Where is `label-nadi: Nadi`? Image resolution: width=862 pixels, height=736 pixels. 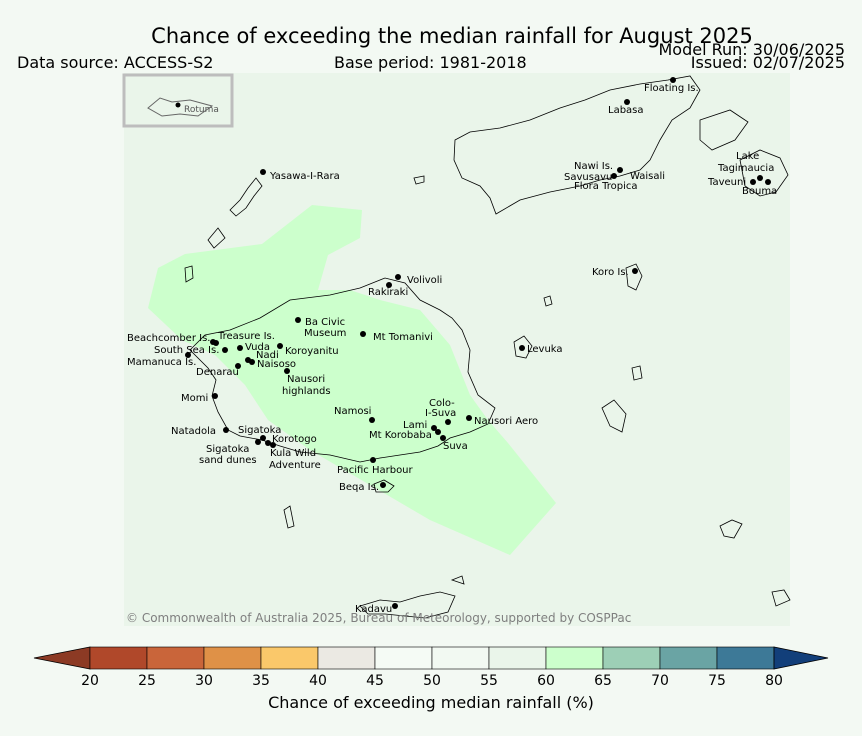
label-nadi: Nadi is located at coordinates (267, 355).